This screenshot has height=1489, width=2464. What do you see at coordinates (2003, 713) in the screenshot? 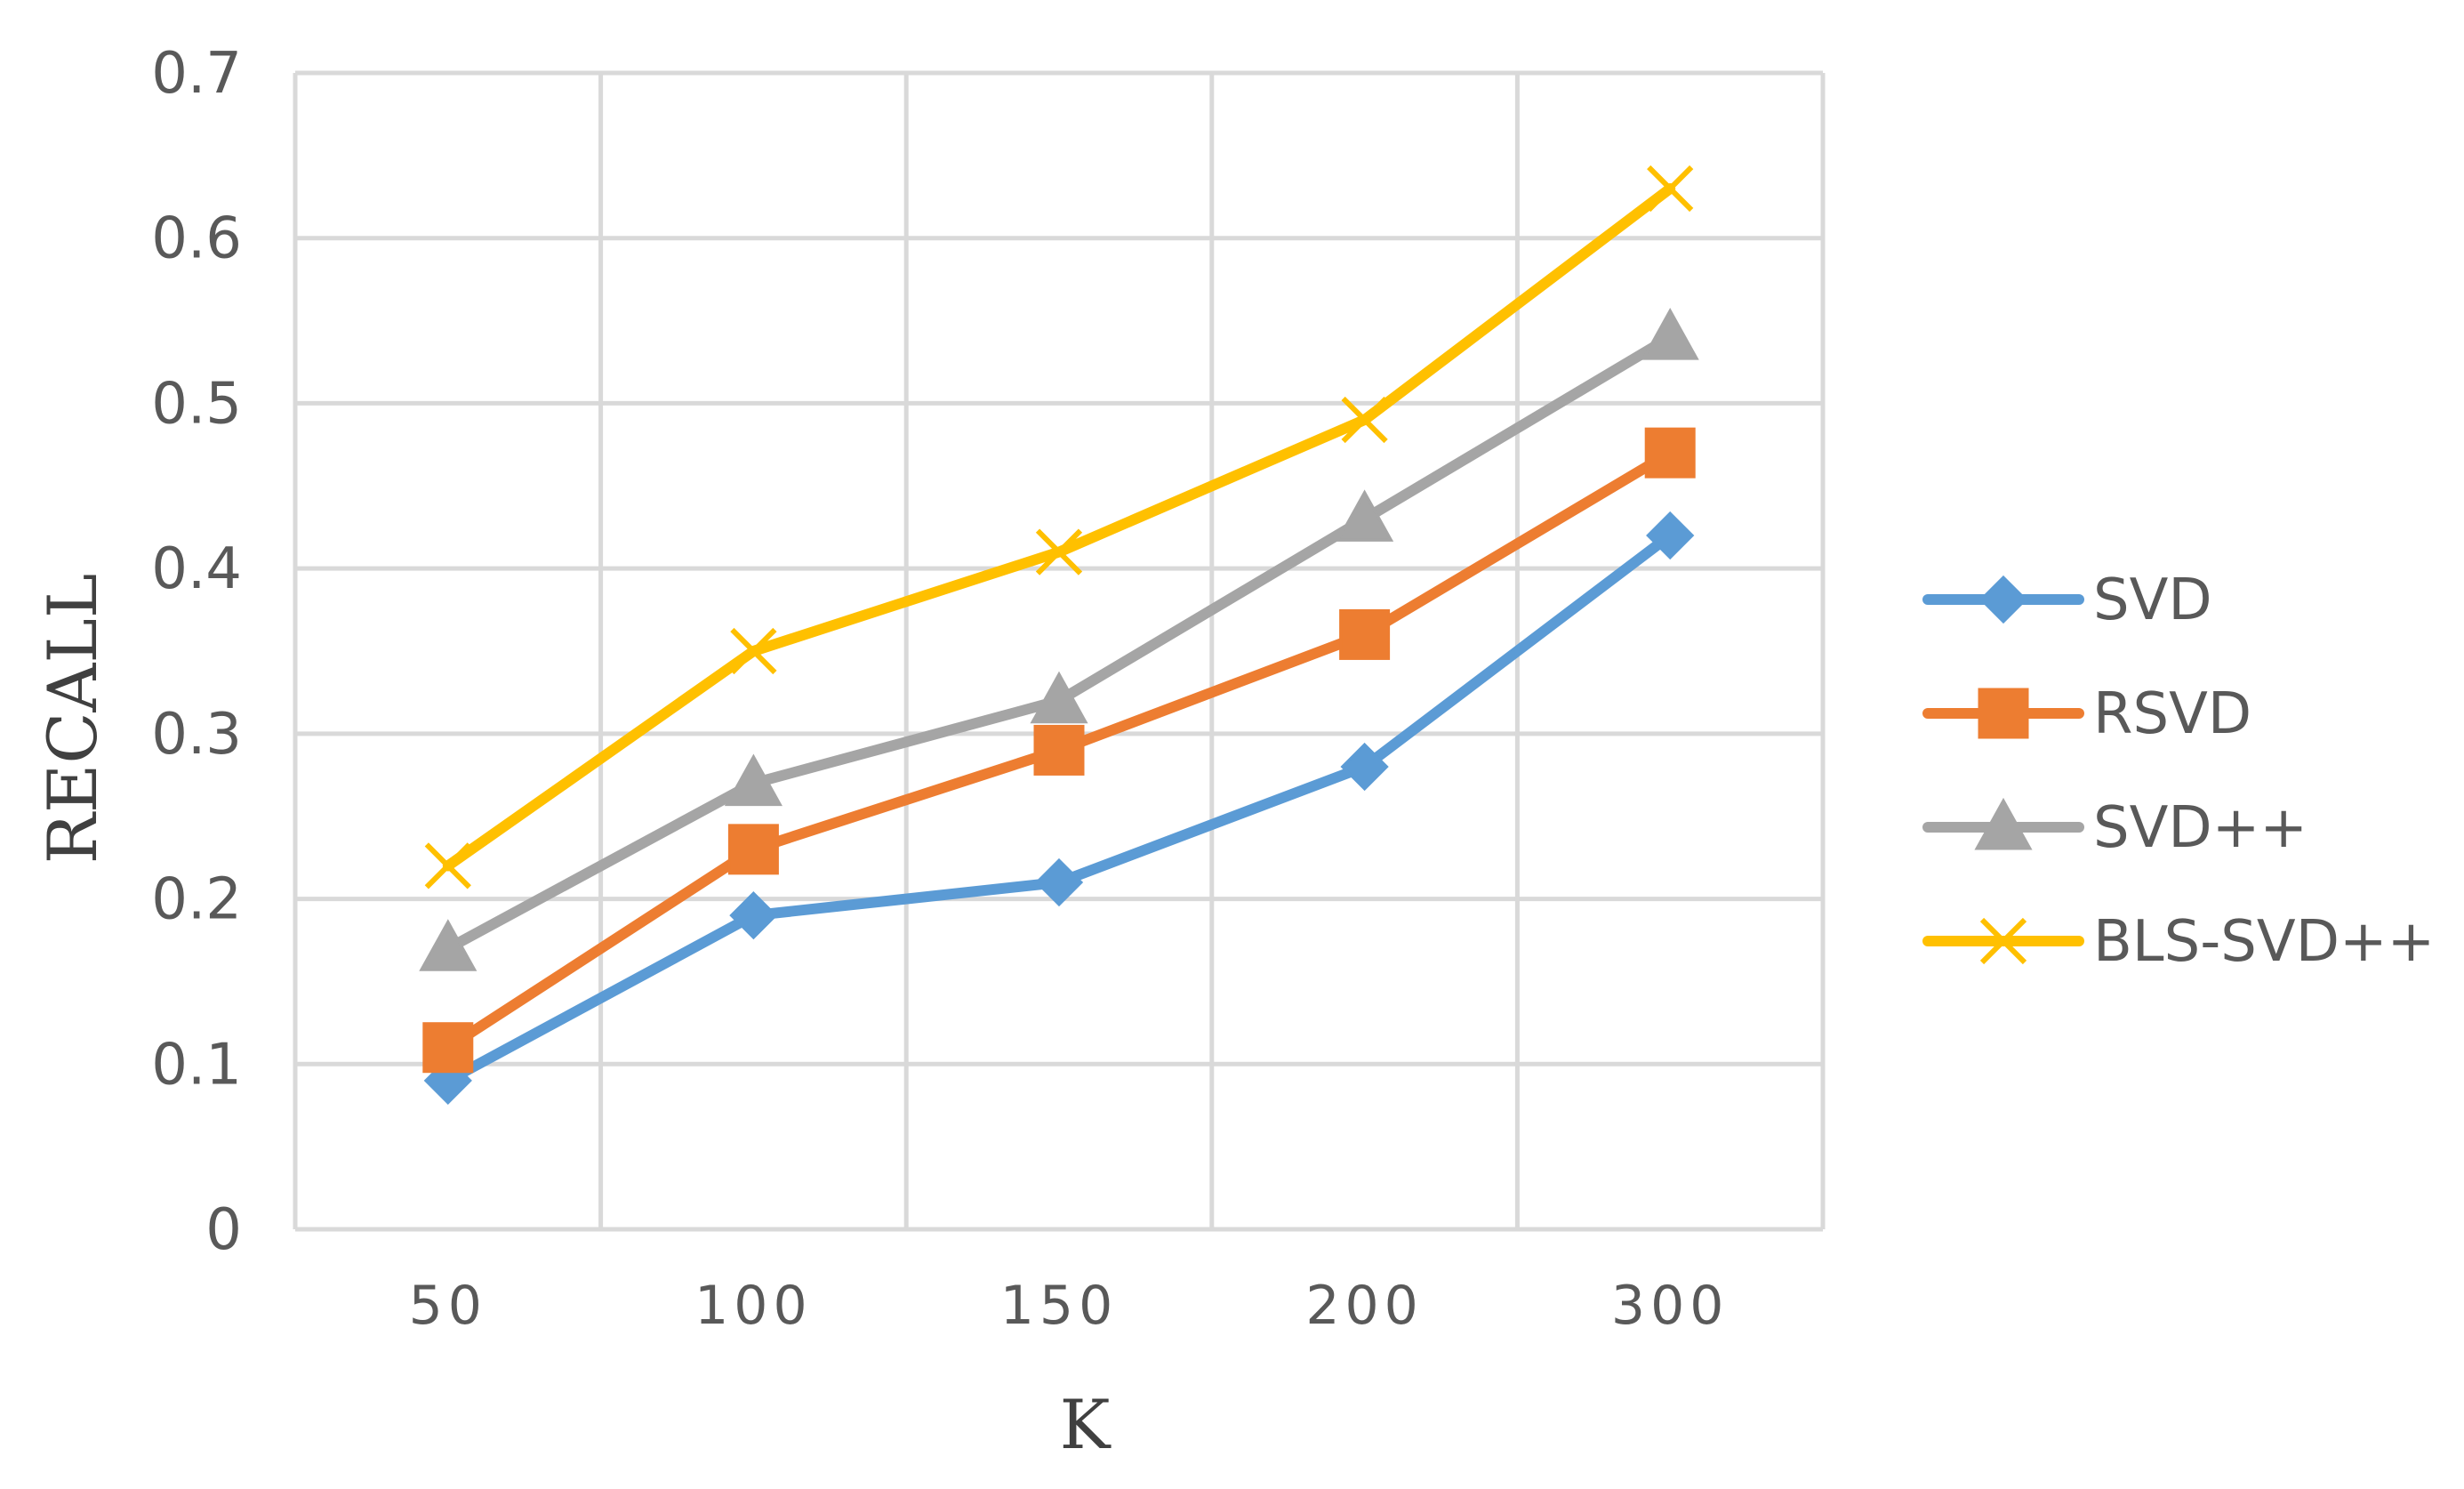
I see `legend-marker-square` at bounding box center [2003, 713].